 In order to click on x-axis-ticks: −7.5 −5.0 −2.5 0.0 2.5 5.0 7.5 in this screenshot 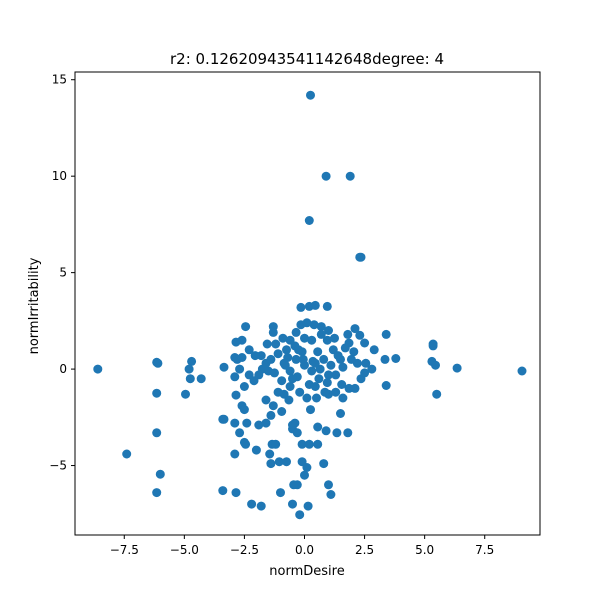, I will do `click(302, 546)`.